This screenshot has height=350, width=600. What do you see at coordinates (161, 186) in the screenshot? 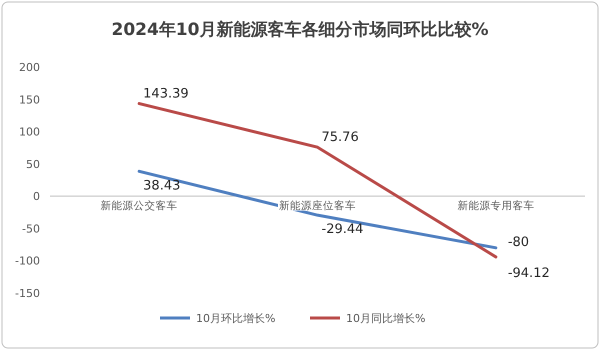
I see `data-label: 38.43` at bounding box center [161, 186].